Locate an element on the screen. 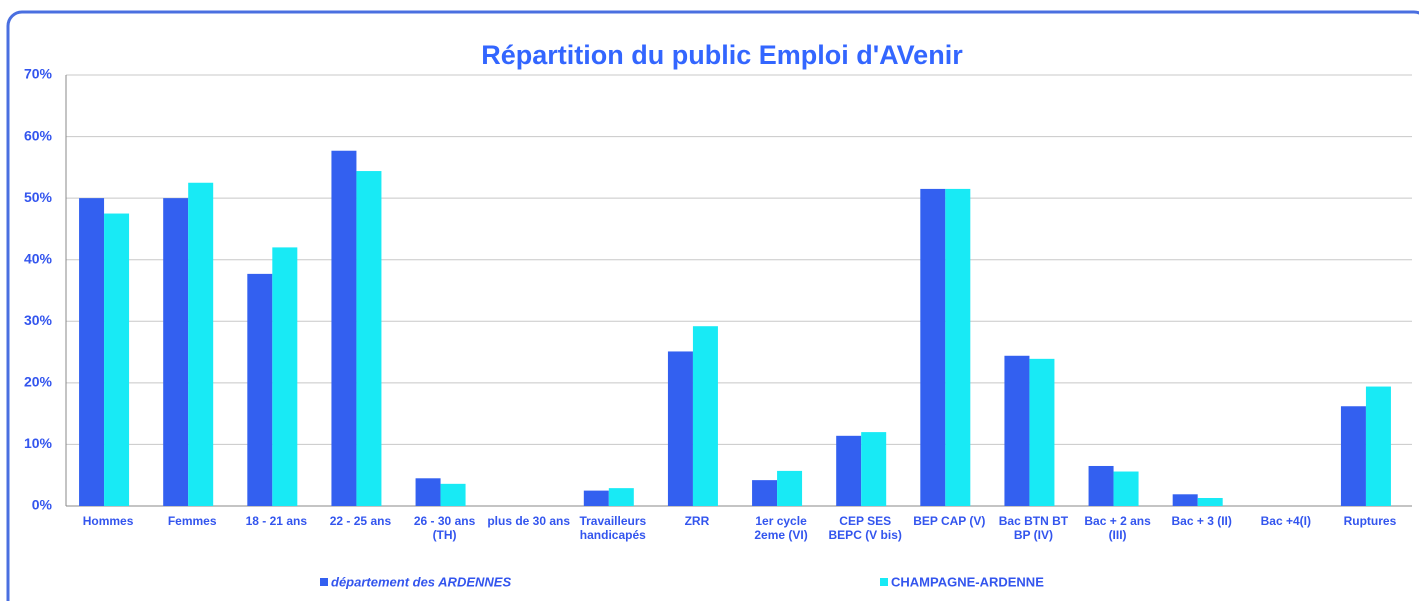 The height and width of the screenshot is (601, 1419). x-tick-label: Travailleurs handicapés is located at coordinates (613, 528).